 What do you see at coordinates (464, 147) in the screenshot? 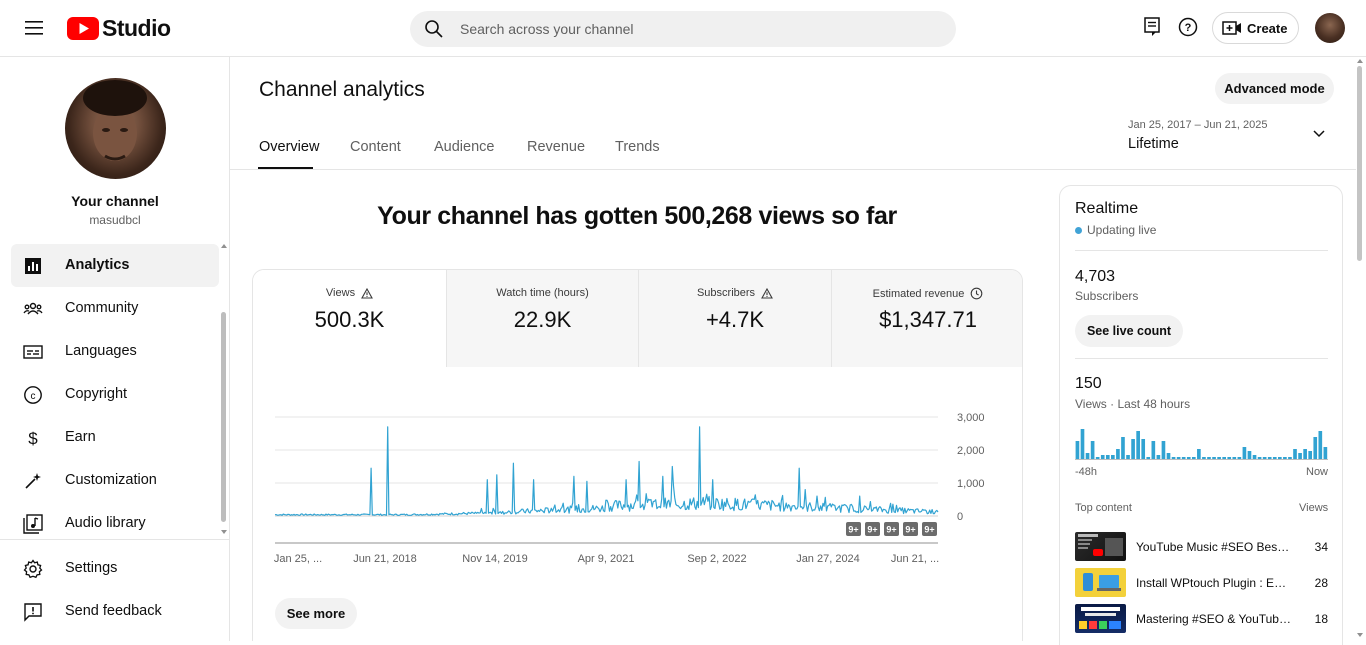
I see `tab-audience: Audience` at bounding box center [464, 147].